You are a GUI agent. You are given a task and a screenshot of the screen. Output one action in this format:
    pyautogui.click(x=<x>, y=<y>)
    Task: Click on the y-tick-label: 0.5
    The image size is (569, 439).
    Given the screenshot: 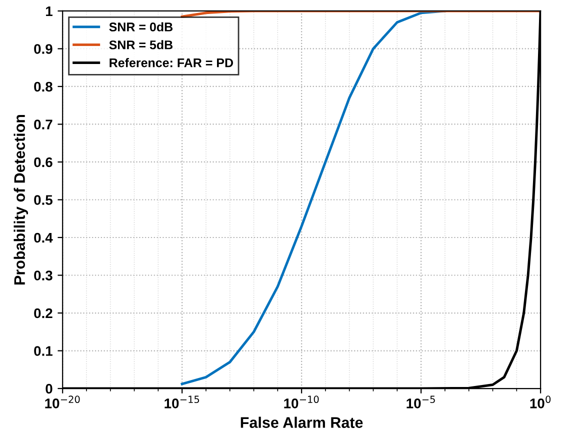 What is the action you would take?
    pyautogui.click(x=43, y=200)
    